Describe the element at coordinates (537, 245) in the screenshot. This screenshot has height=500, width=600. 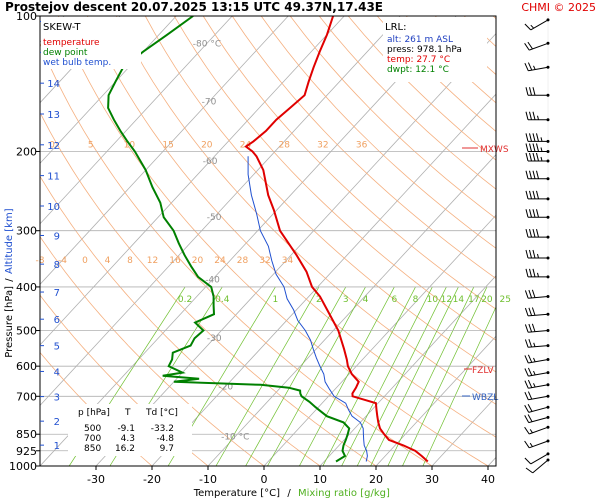
I see `wind-barbs` at that location.